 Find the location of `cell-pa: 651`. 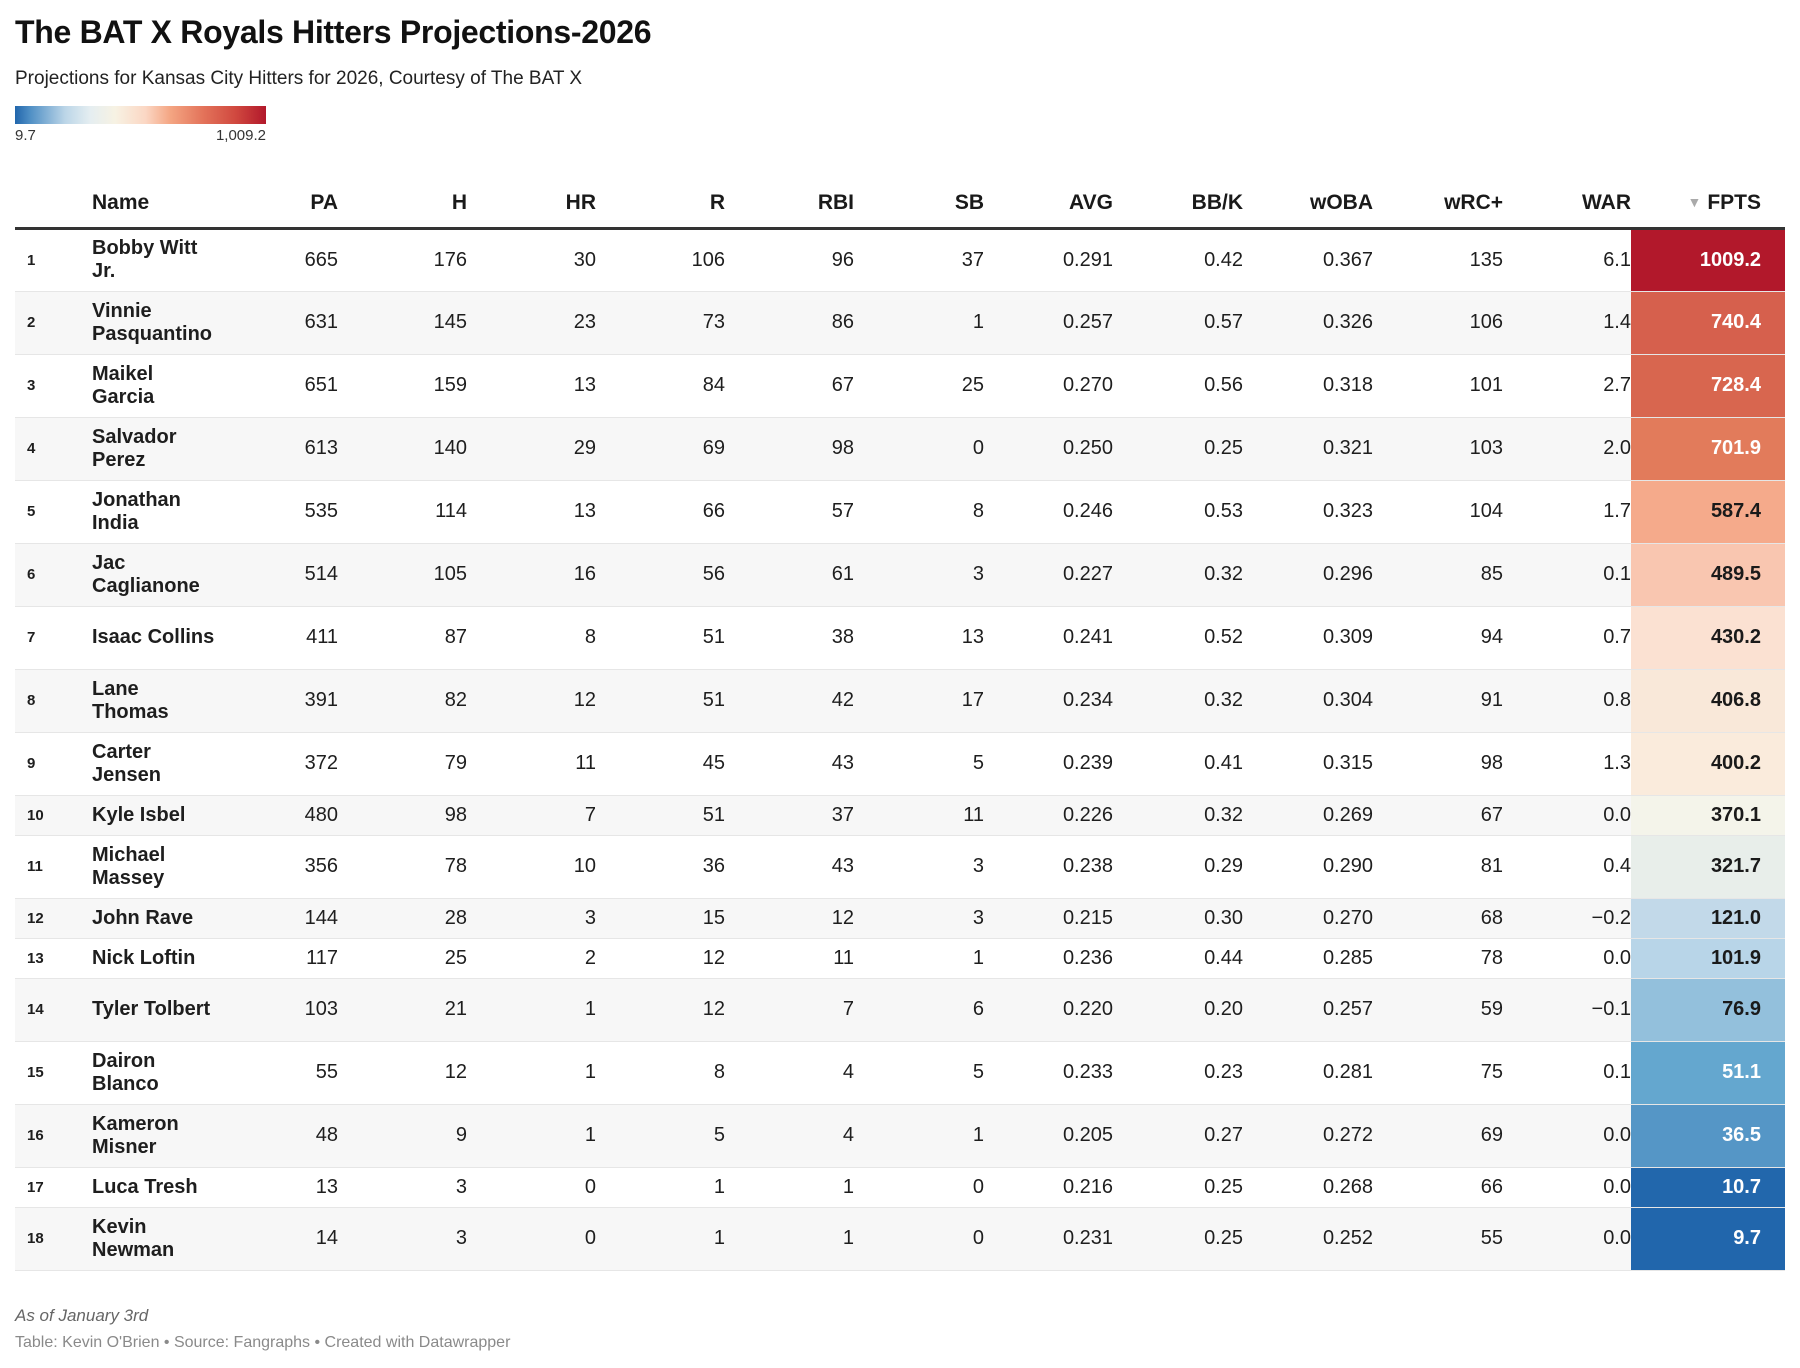

cell-pa: 651 is located at coordinates (284, 386).